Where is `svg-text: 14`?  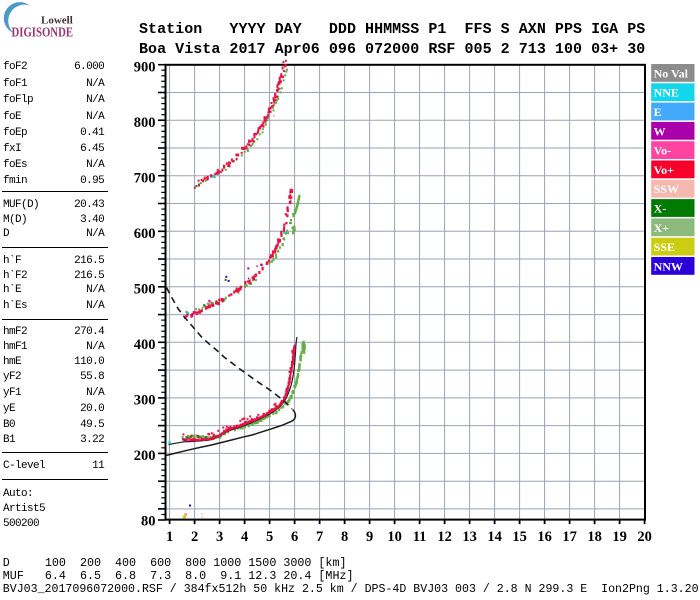
svg-text: 14 is located at coordinates (494, 537).